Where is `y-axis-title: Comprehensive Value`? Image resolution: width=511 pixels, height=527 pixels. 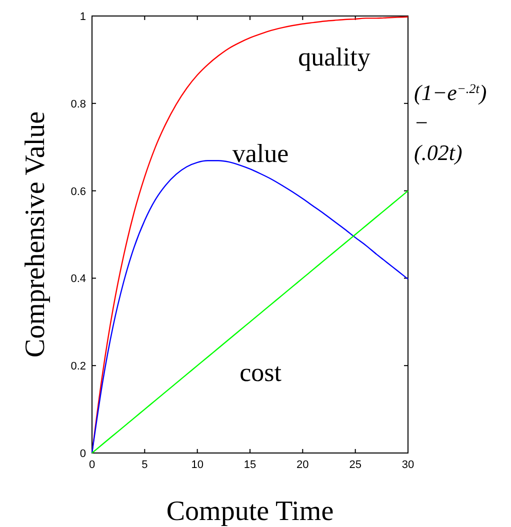 y-axis-title: Comprehensive Value is located at coordinates (35, 235).